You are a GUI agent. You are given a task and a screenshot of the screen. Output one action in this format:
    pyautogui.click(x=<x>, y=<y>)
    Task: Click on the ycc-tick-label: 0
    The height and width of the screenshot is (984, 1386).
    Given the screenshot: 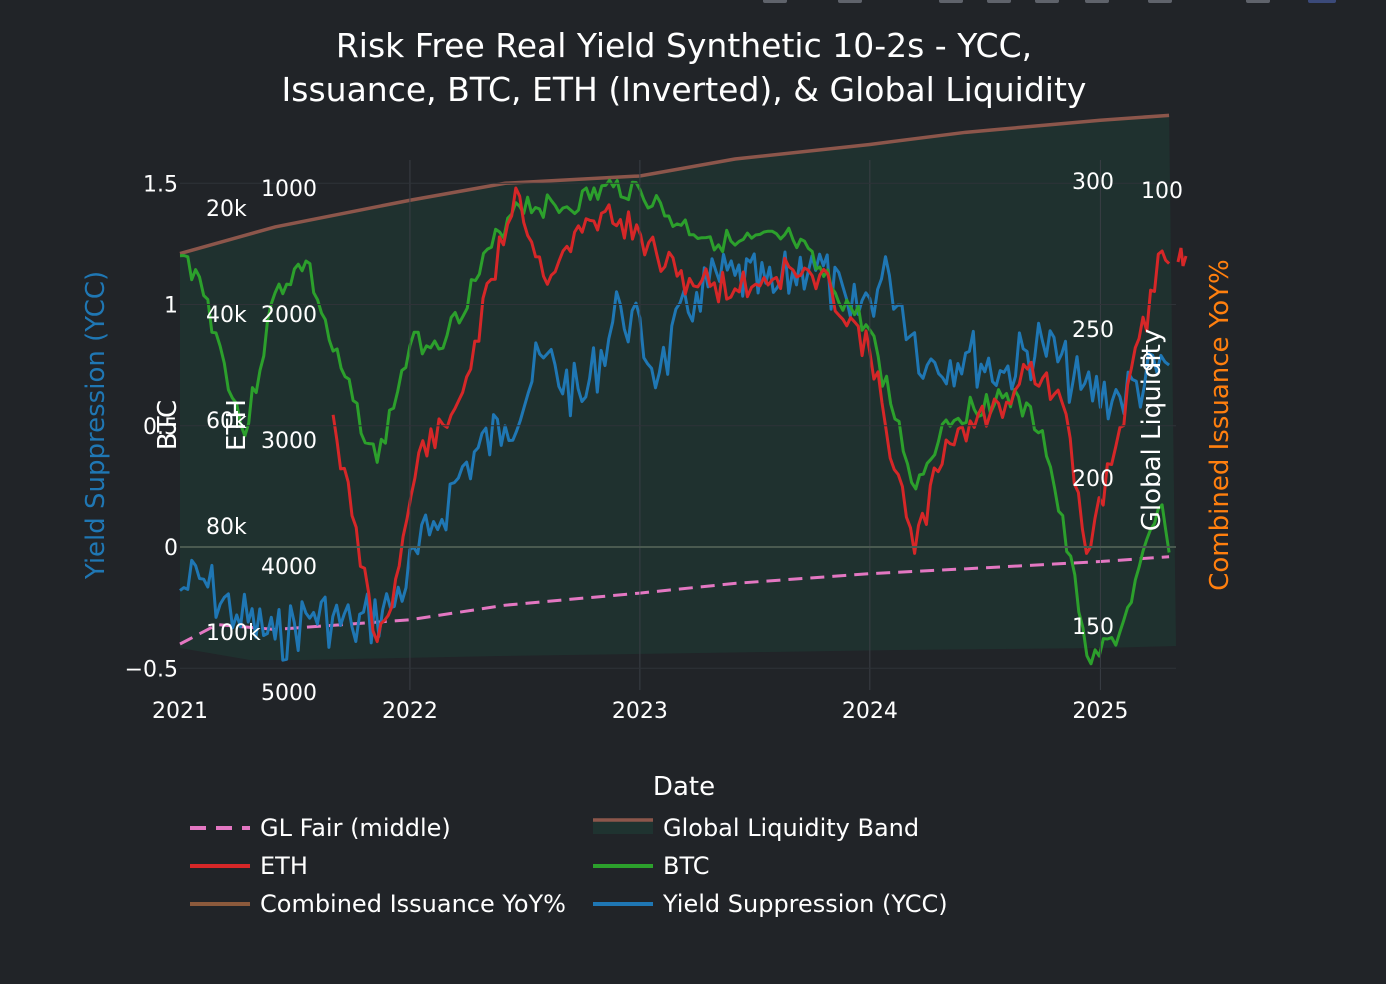 What is the action you would take?
    pyautogui.click(x=171, y=548)
    